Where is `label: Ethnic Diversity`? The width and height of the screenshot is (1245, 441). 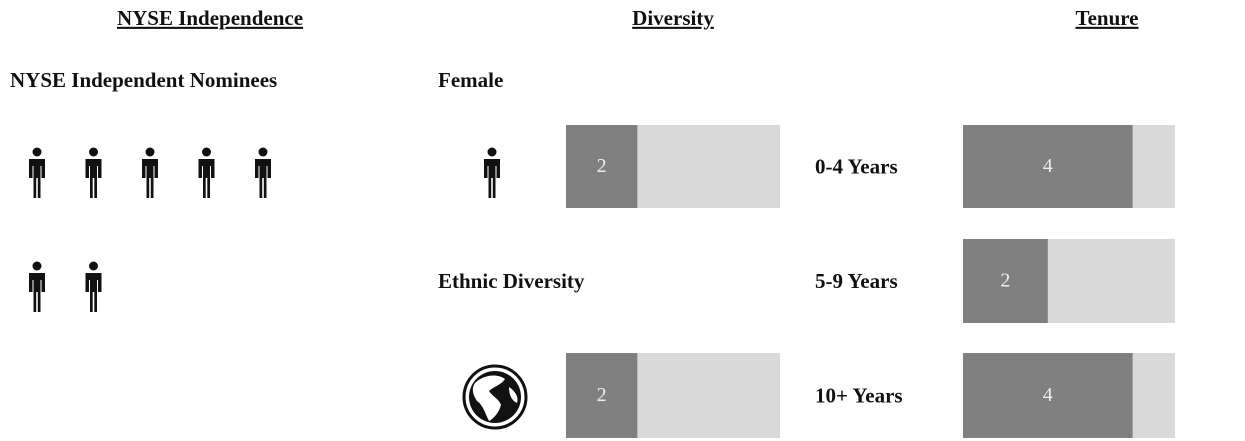
label: Ethnic Diversity is located at coordinates (511, 281).